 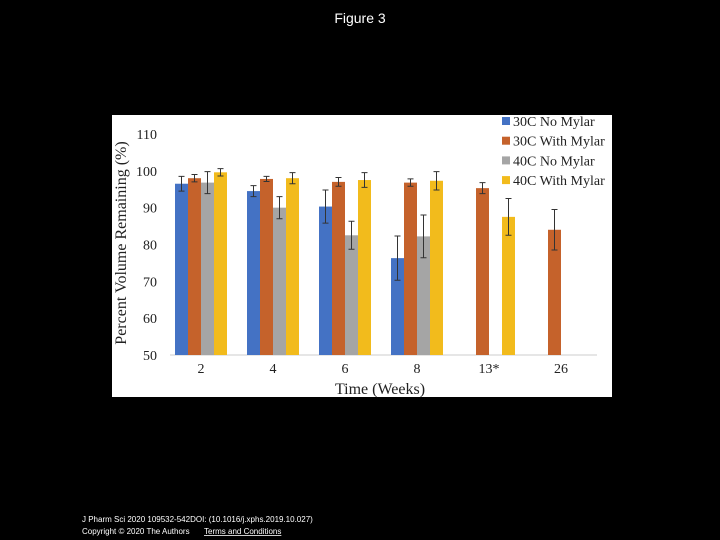 I want to click on y-tick-label: 100, so click(x=146, y=172).